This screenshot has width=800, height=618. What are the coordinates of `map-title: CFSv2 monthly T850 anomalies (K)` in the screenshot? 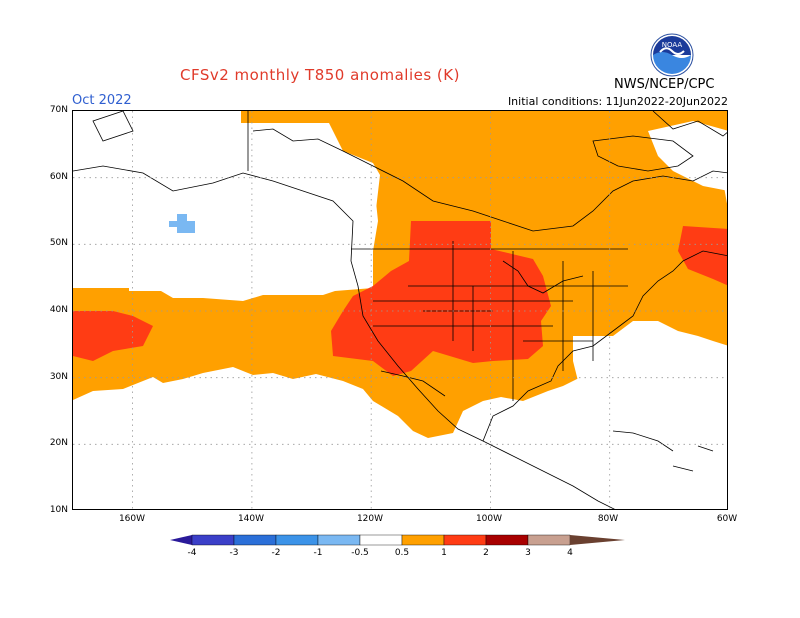 It's located at (320, 75).